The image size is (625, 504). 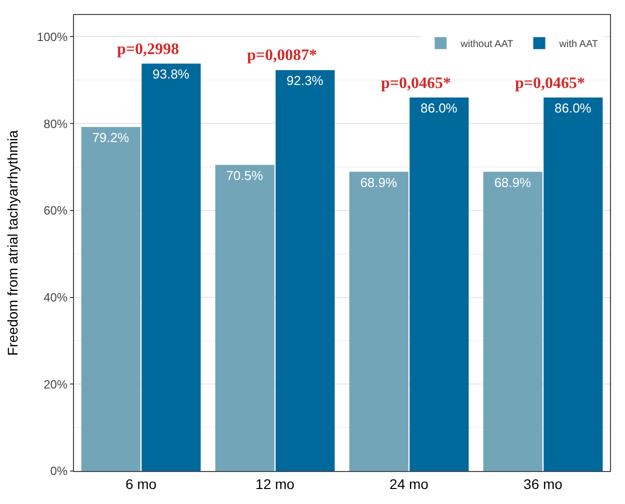 What do you see at coordinates (111, 138) in the screenshot?
I see `data-label: 79.2%` at bounding box center [111, 138].